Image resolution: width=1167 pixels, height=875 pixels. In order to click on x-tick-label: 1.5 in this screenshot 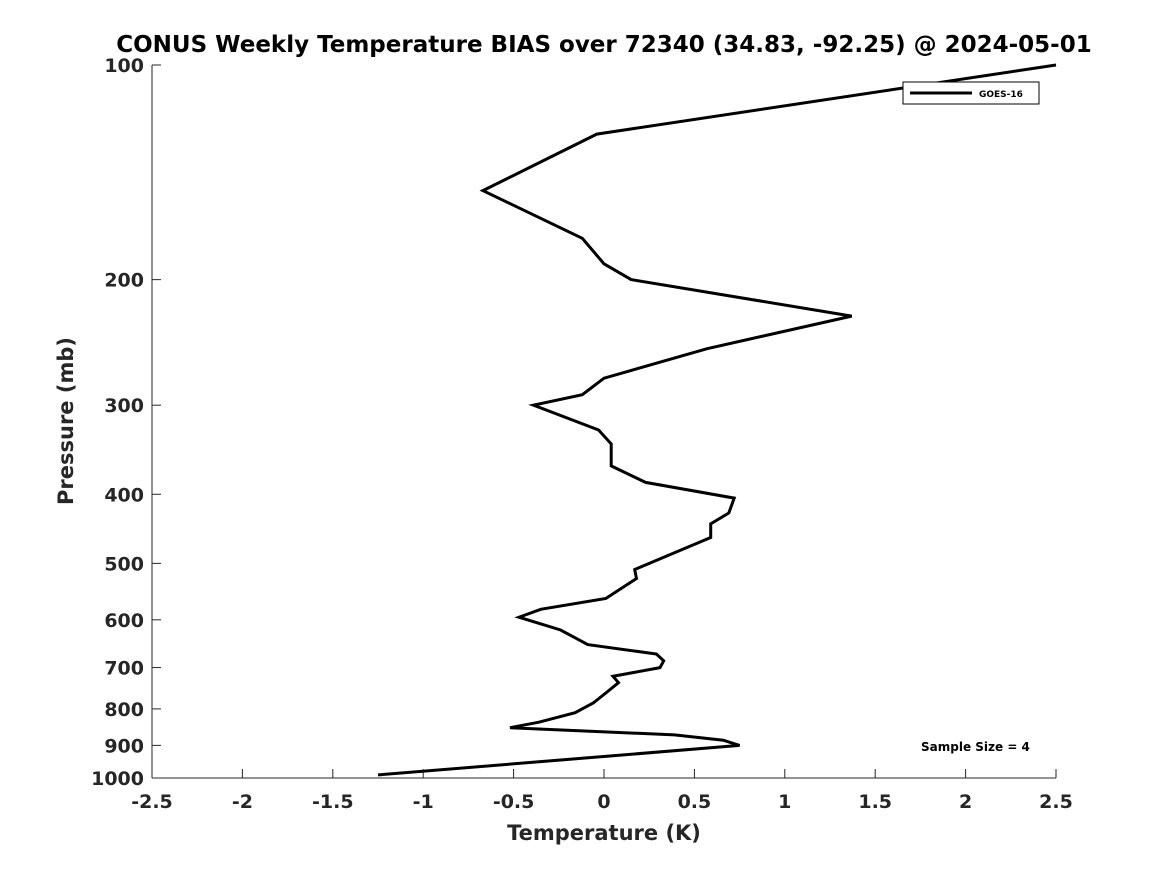, I will do `click(875, 802)`.